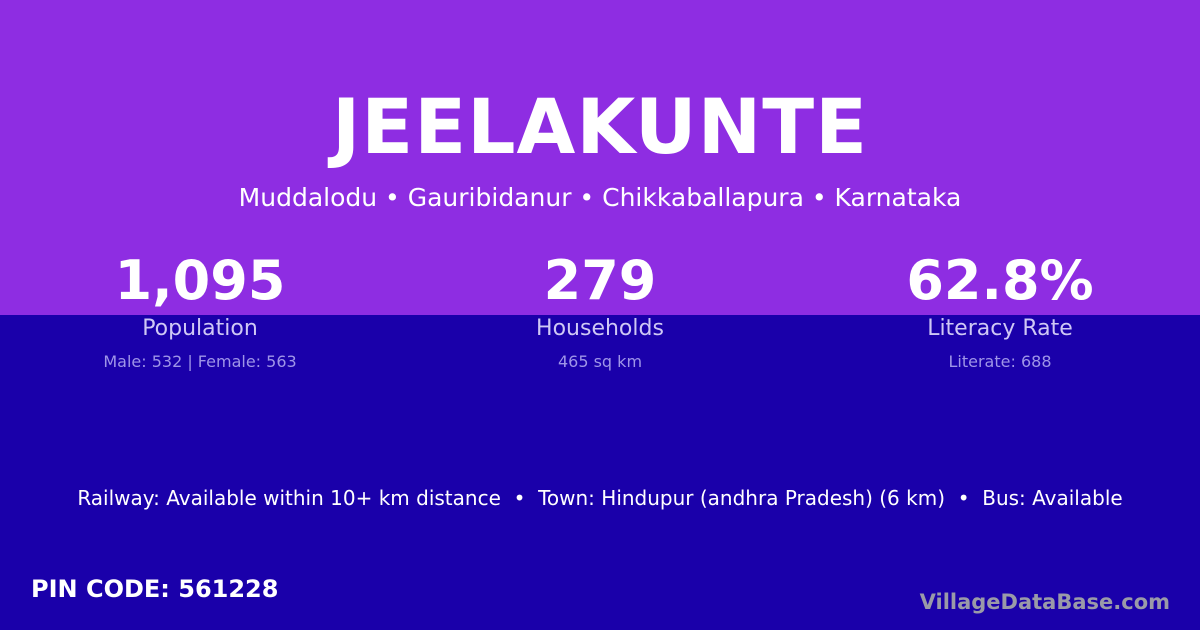 This screenshot has height=630, width=1200. I want to click on stat-detail: 465 sq km, so click(600, 361).